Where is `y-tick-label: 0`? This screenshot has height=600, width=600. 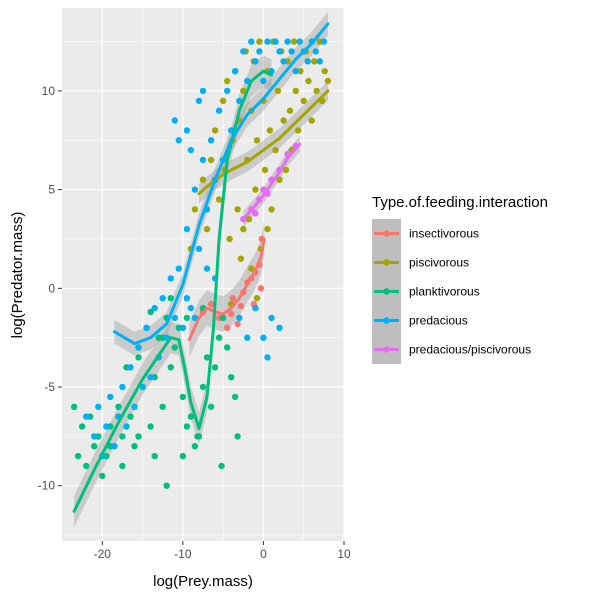
y-tick-label: 0 is located at coordinates (51, 288).